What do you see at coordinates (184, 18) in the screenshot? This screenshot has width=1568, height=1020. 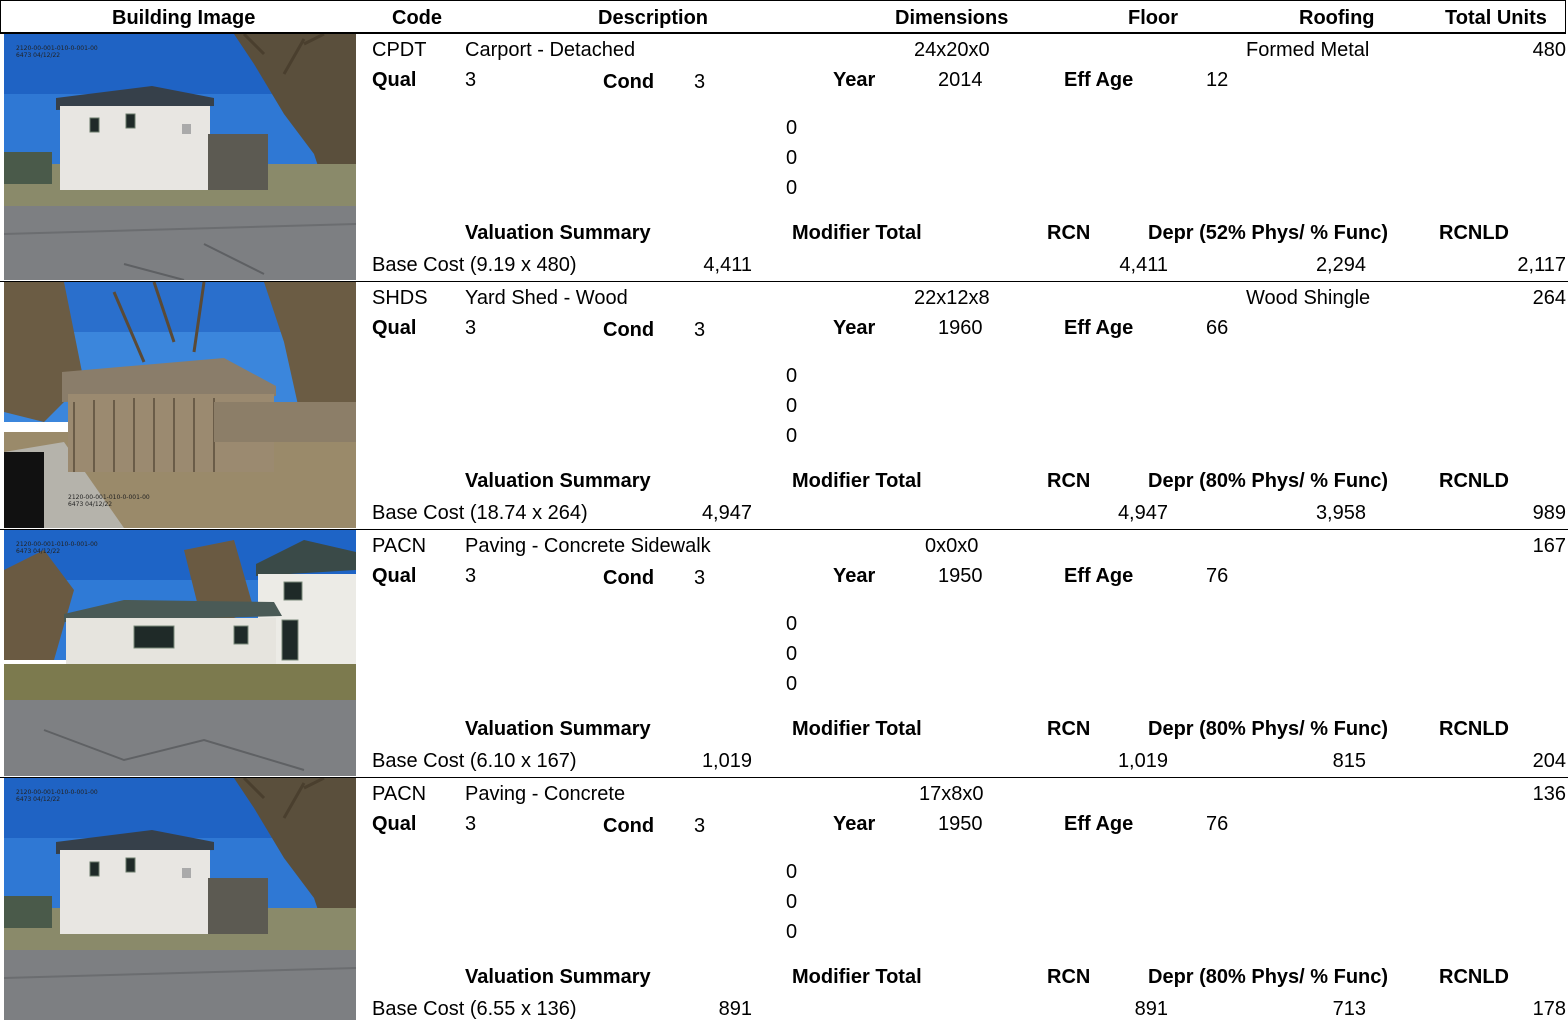 I see `header-building-image: Building Image` at bounding box center [184, 18].